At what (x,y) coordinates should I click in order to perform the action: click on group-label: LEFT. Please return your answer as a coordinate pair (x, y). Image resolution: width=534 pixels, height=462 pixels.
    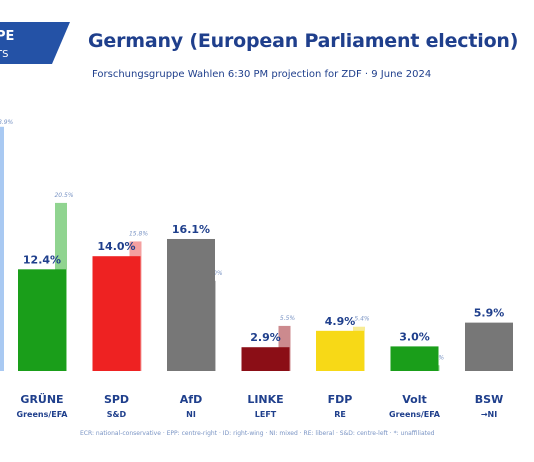
    Looking at the image, I should click on (266, 414).